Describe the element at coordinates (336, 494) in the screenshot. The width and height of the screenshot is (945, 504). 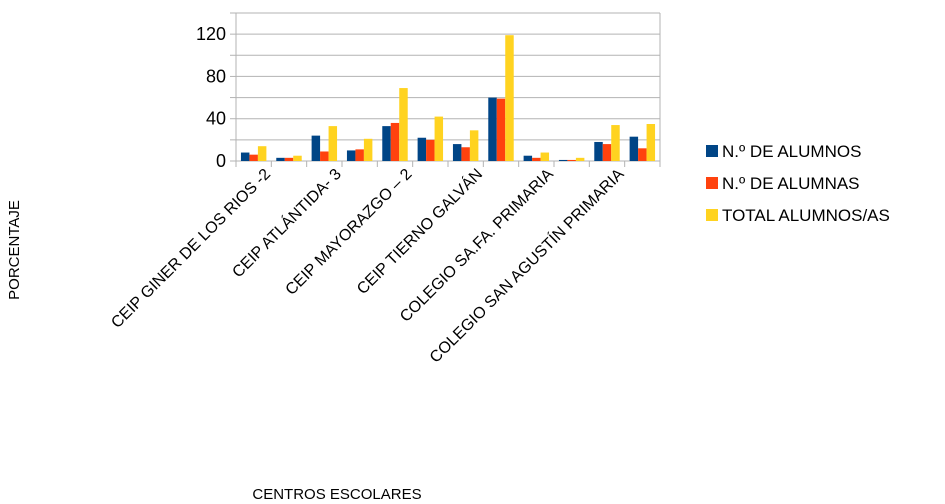
I see `x-axis-title: CENTROS ESCOLARES` at that location.